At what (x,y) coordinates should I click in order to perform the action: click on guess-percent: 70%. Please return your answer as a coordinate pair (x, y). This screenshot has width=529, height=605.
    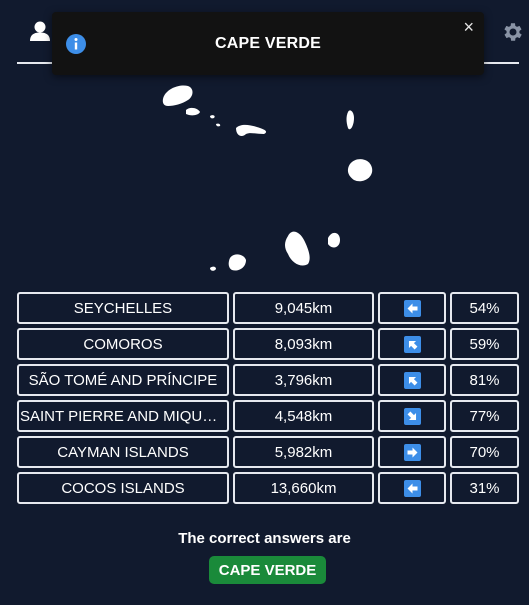
    Looking at the image, I should click on (484, 452).